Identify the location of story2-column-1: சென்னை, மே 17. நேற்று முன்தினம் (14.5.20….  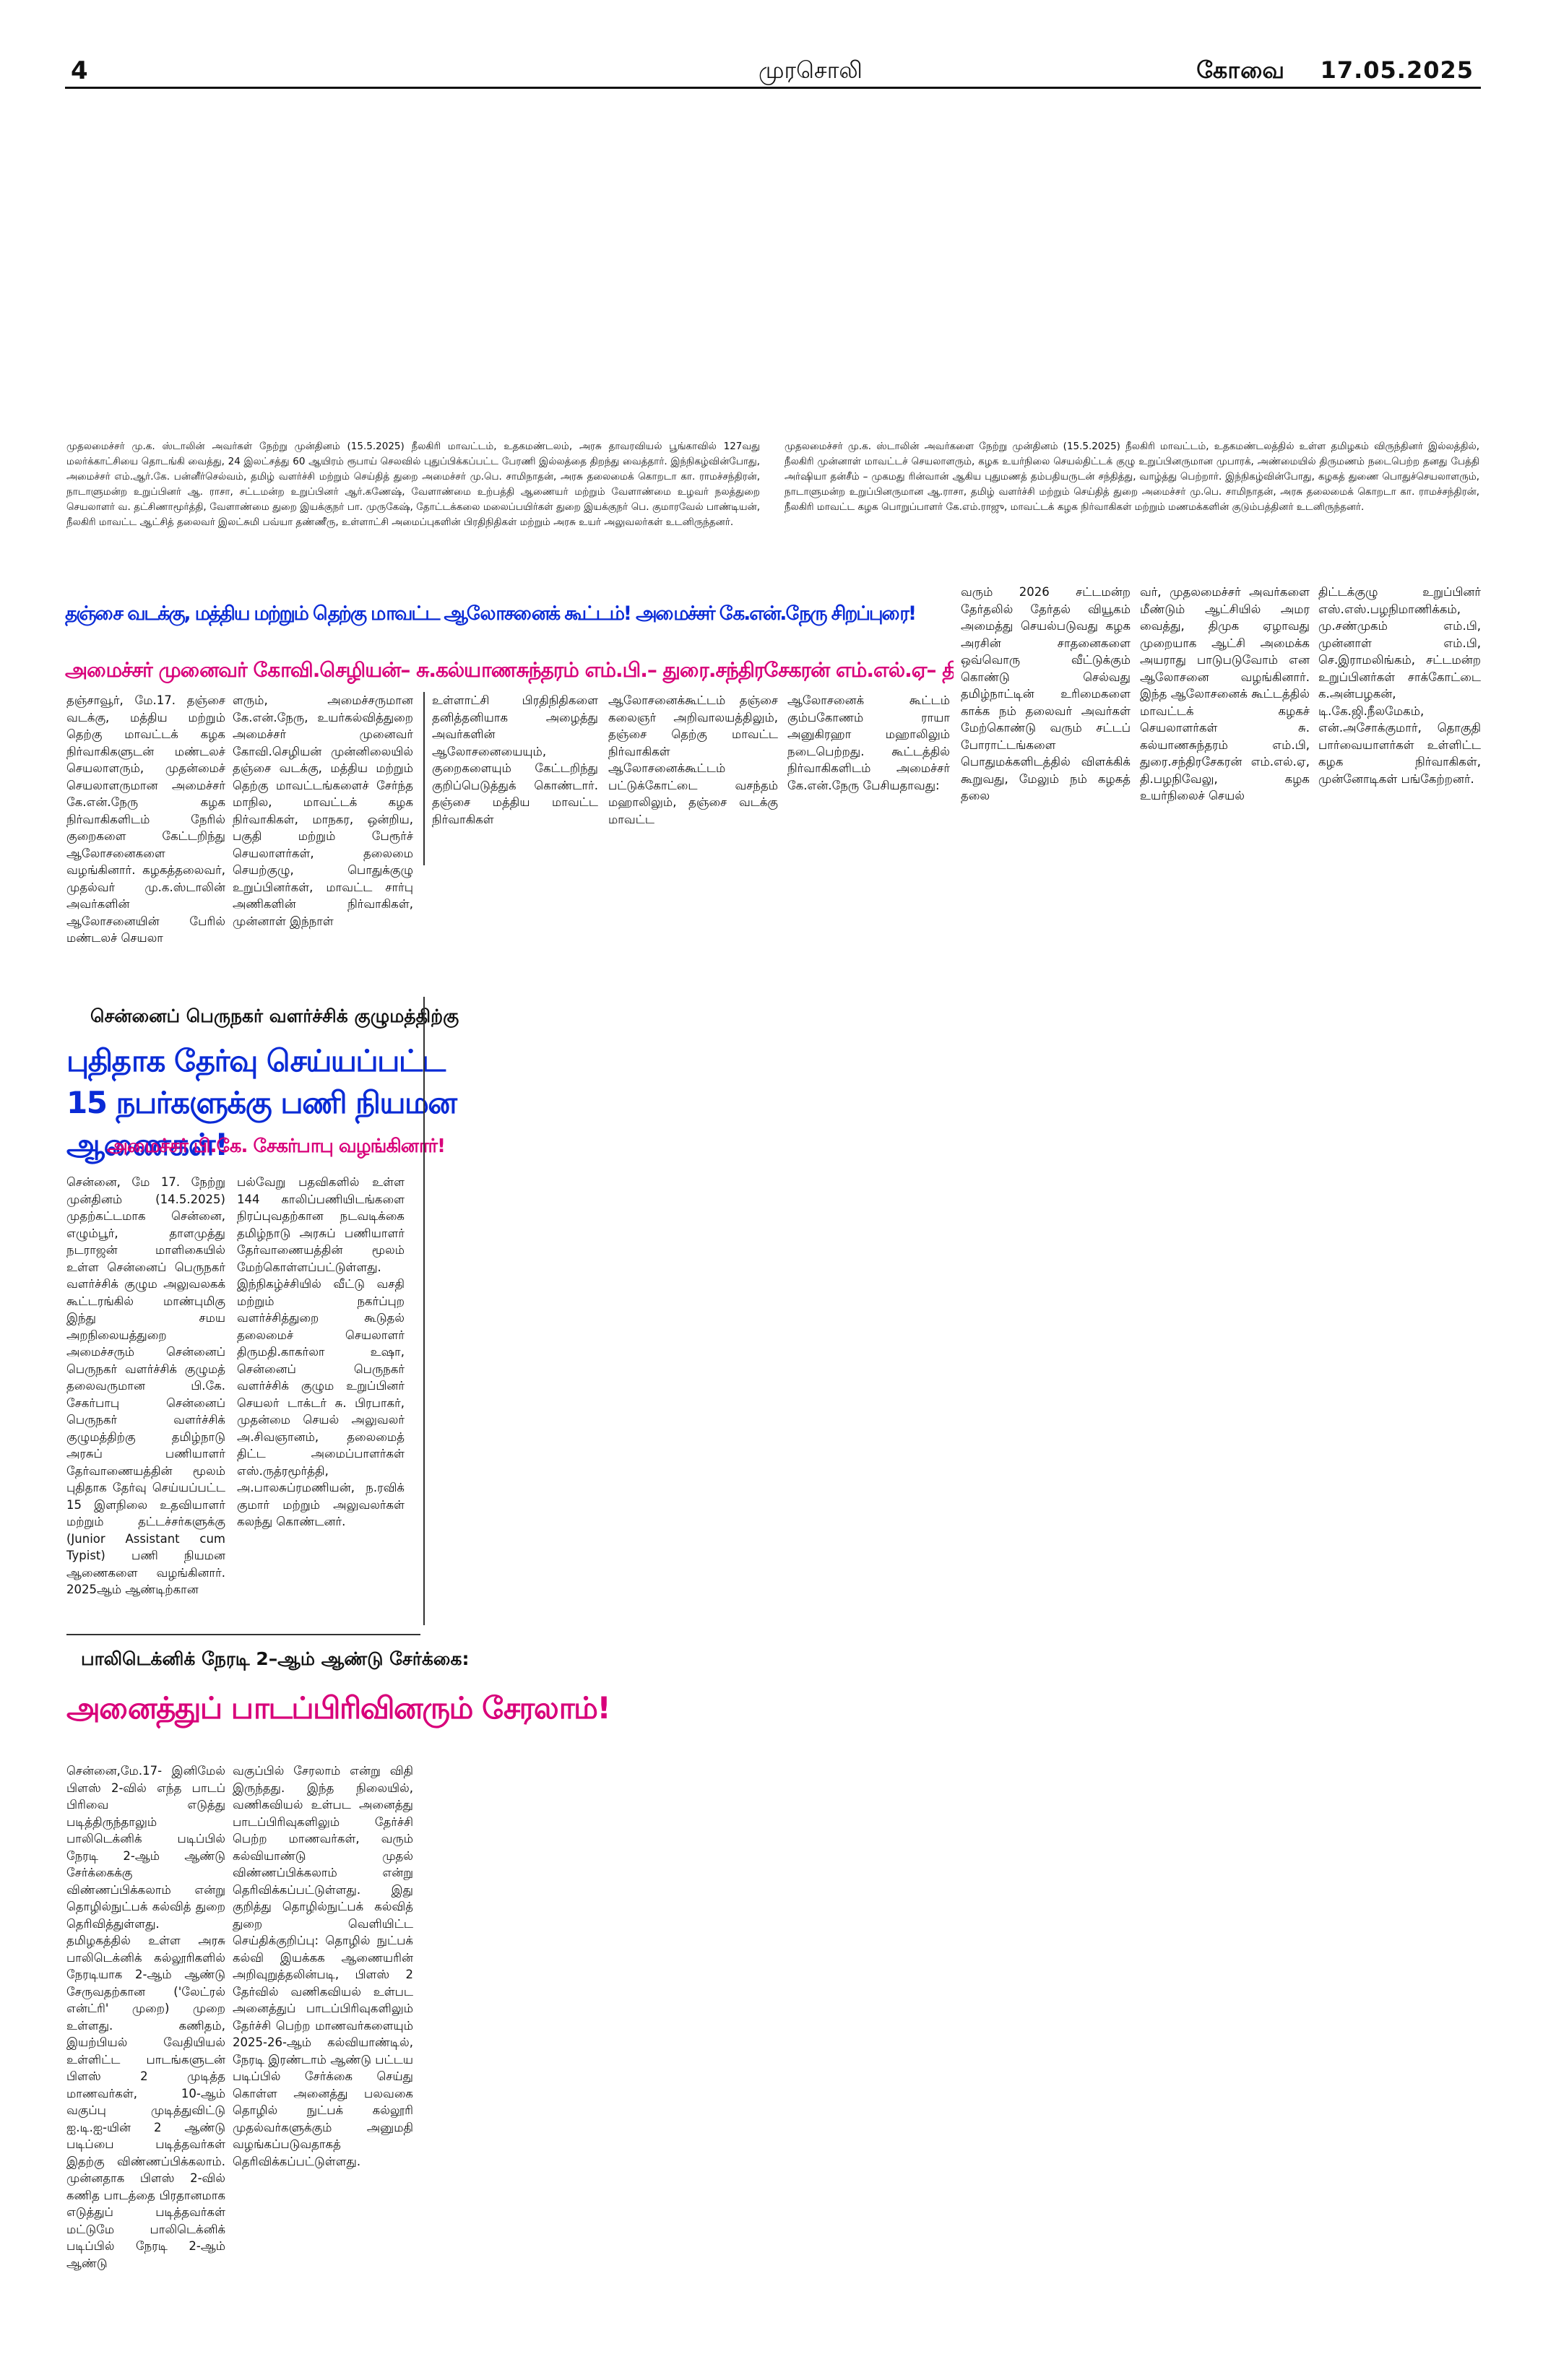
(145, 1385).